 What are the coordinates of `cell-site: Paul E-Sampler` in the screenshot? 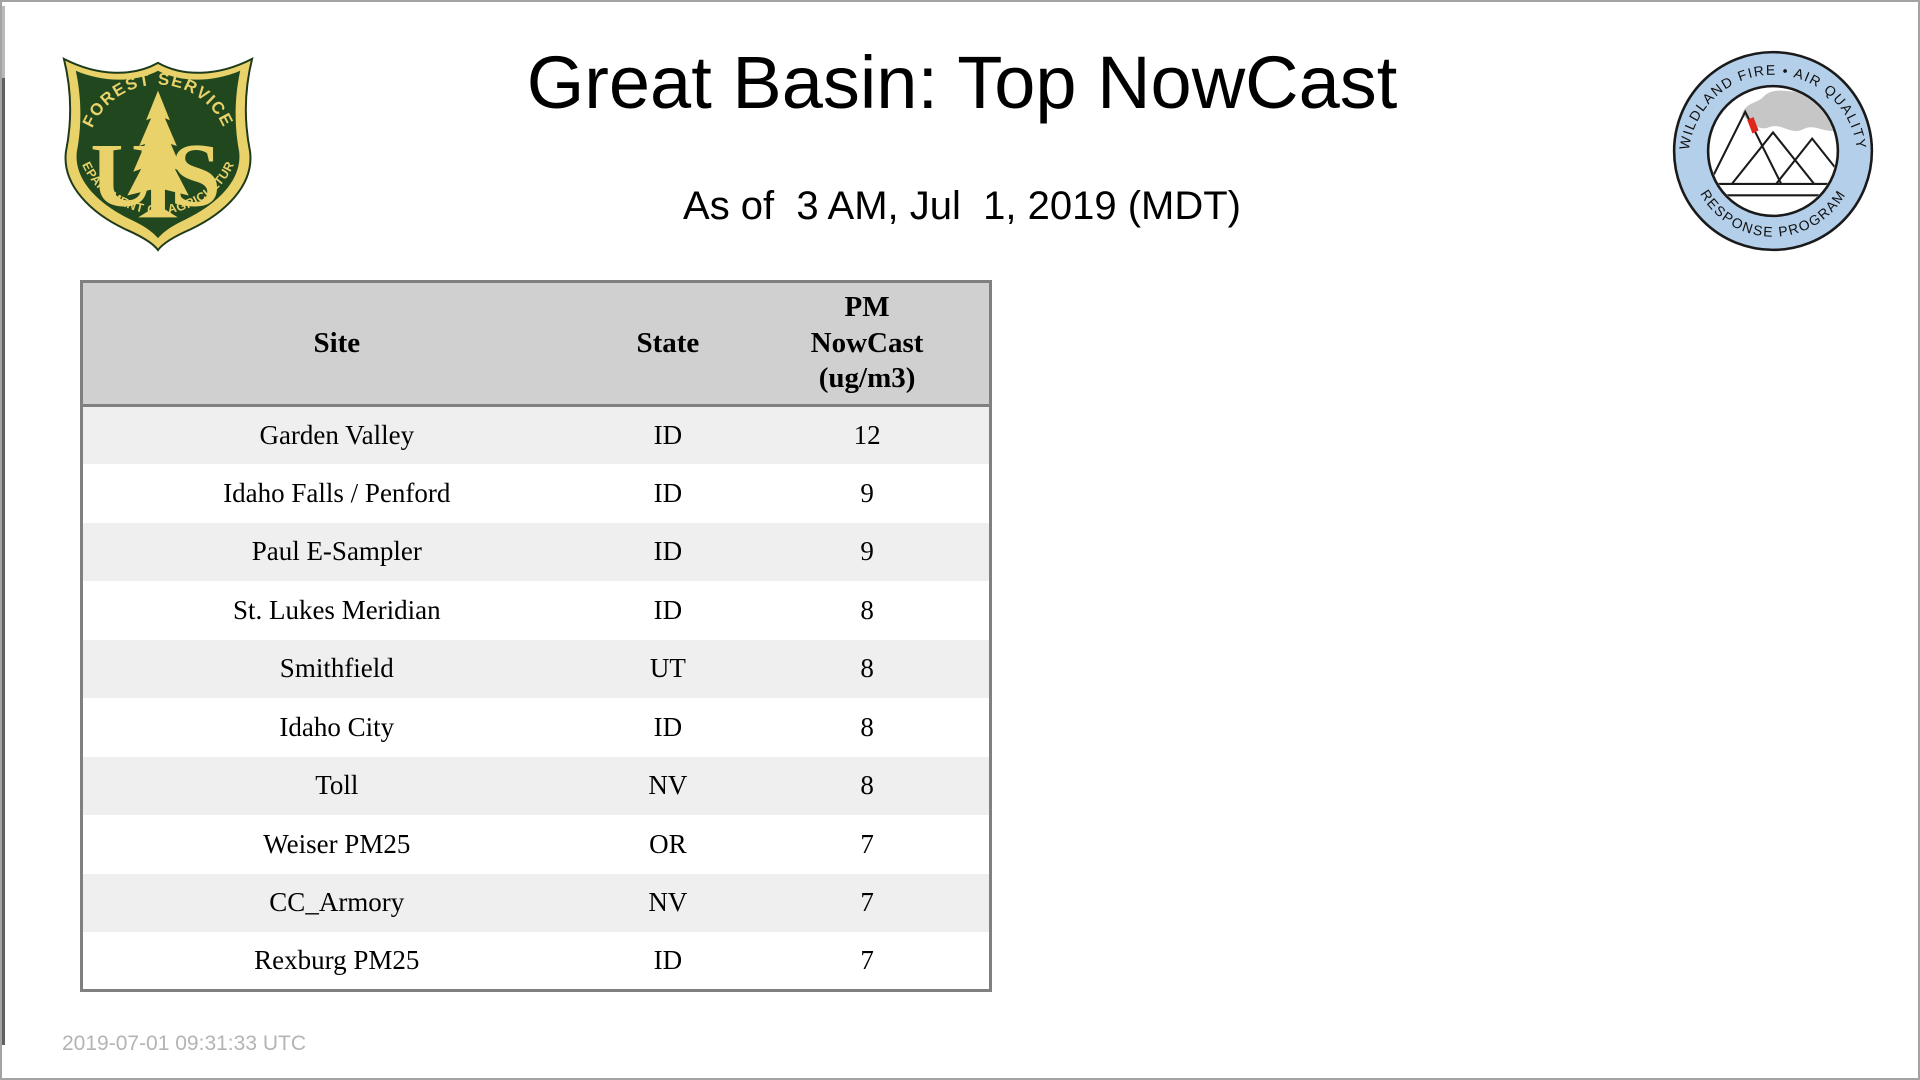 It's located at (336, 551).